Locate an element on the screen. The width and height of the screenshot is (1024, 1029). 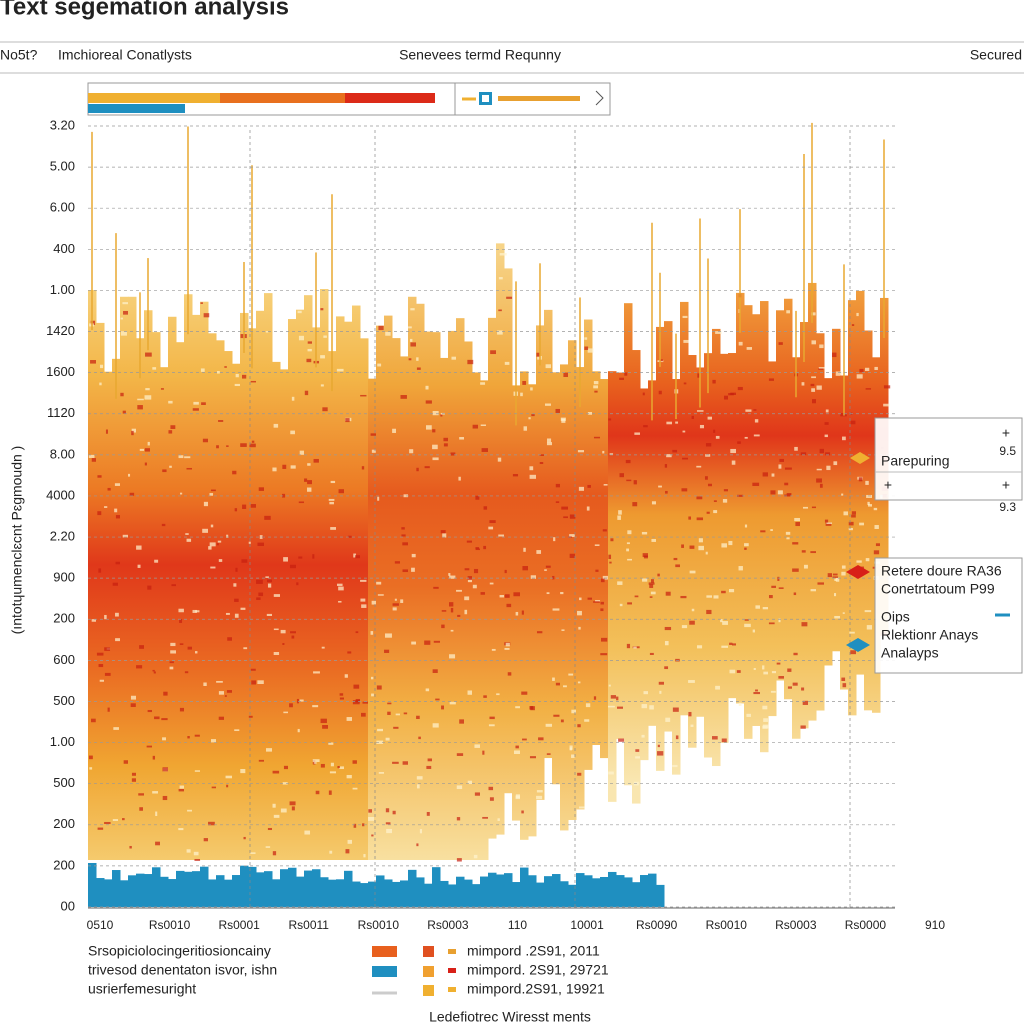
panel-value: 9.3 is located at coordinates (1007, 507).